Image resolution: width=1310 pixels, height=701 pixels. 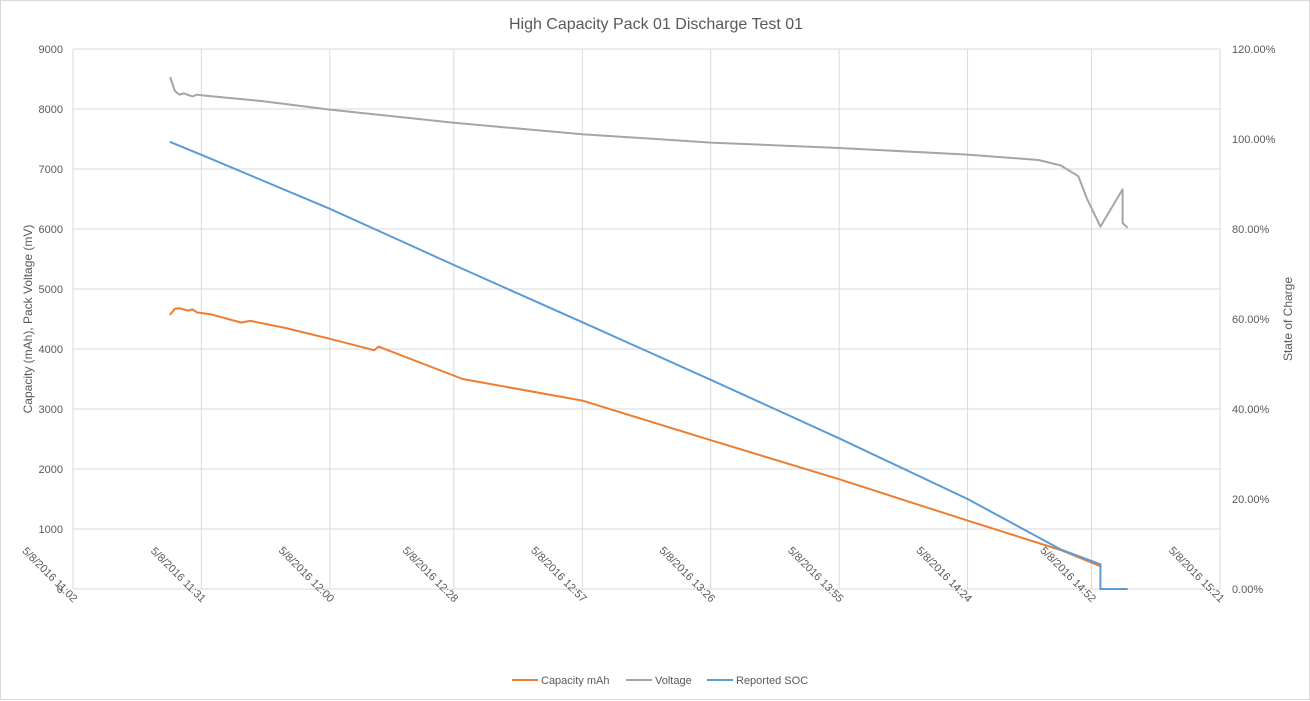 I want to click on x-tick-label: 5/8/2016 15:21, so click(x=1196, y=575).